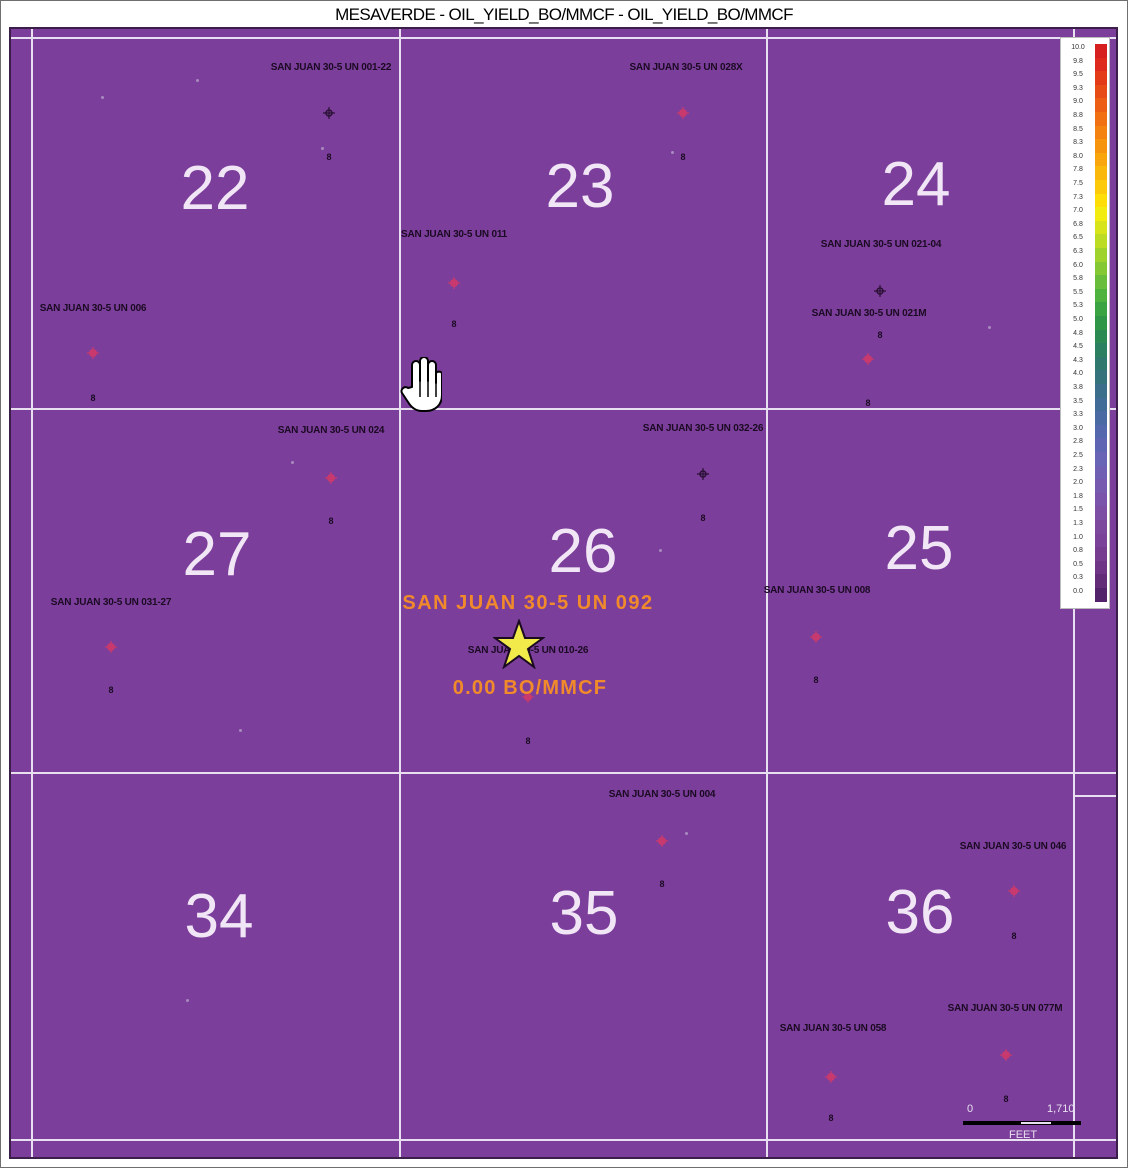 This screenshot has width=1128, height=1168. Describe the element at coordinates (833, 1028) in the screenshot. I see `well-label: SAN JUAN 30-5 UN 058` at that location.